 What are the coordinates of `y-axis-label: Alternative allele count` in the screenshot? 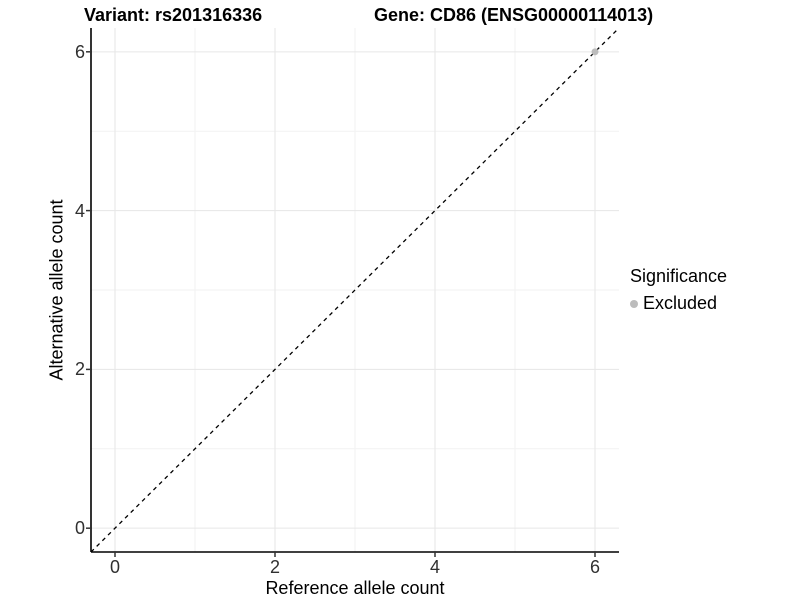 It's located at (56, 290).